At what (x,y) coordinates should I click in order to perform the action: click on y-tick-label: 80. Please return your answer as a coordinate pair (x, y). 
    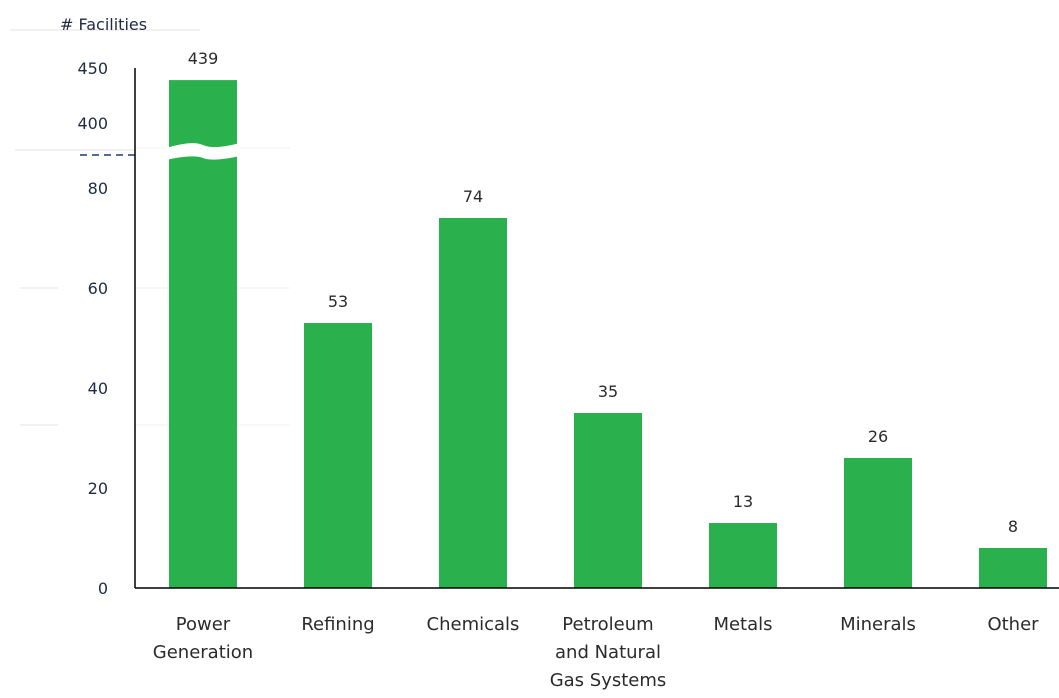
    Looking at the image, I should click on (98, 188).